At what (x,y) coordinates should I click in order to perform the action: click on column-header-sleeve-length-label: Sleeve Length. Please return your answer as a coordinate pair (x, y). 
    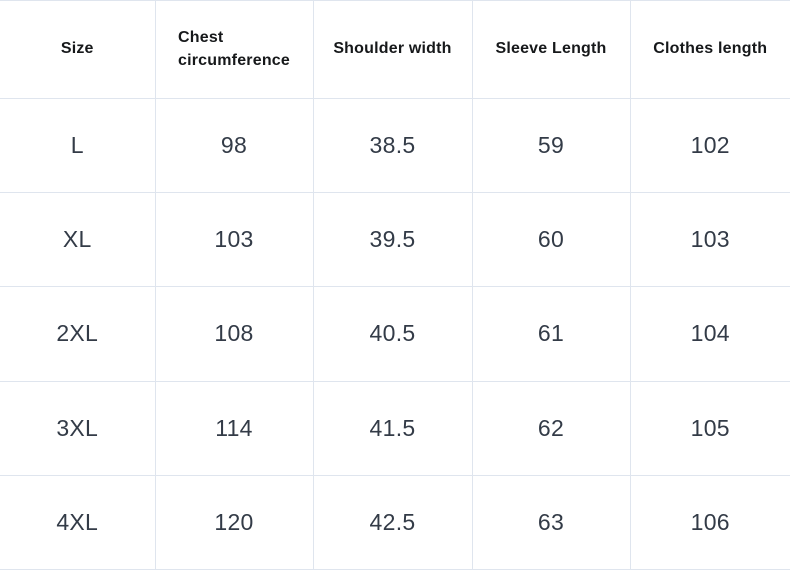
    Looking at the image, I should click on (551, 49).